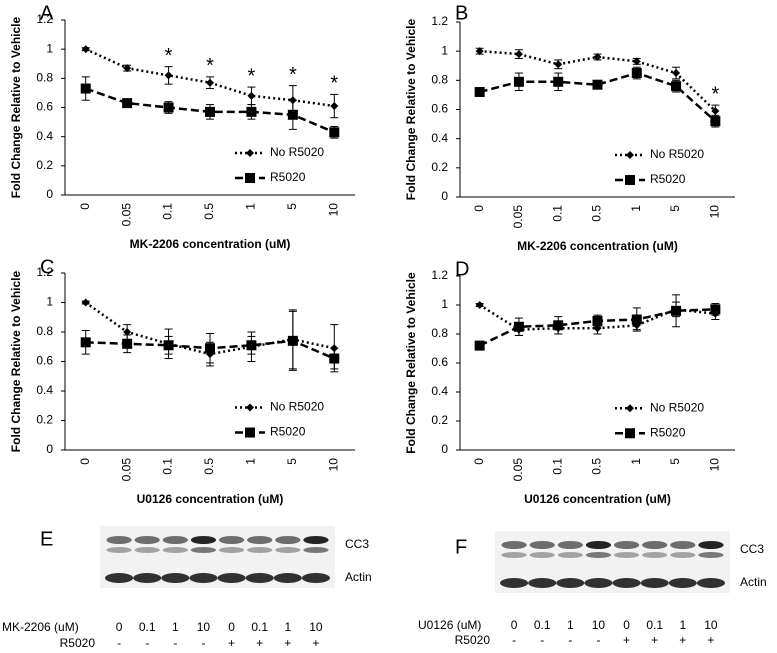 Image resolution: width=777 pixels, height=653 pixels. What do you see at coordinates (49, 449) in the screenshot?
I see `y-tick-label: 0` at bounding box center [49, 449].